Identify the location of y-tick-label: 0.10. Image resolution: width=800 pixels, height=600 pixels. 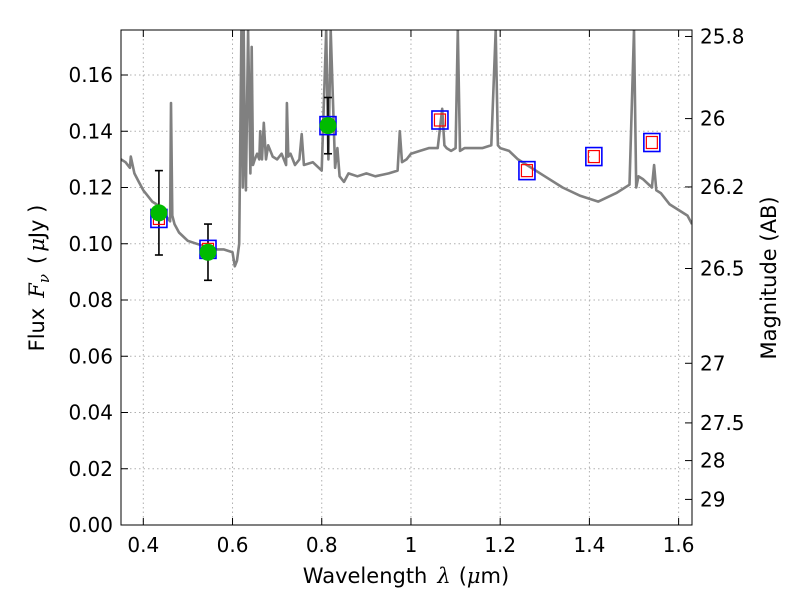
(90, 244).